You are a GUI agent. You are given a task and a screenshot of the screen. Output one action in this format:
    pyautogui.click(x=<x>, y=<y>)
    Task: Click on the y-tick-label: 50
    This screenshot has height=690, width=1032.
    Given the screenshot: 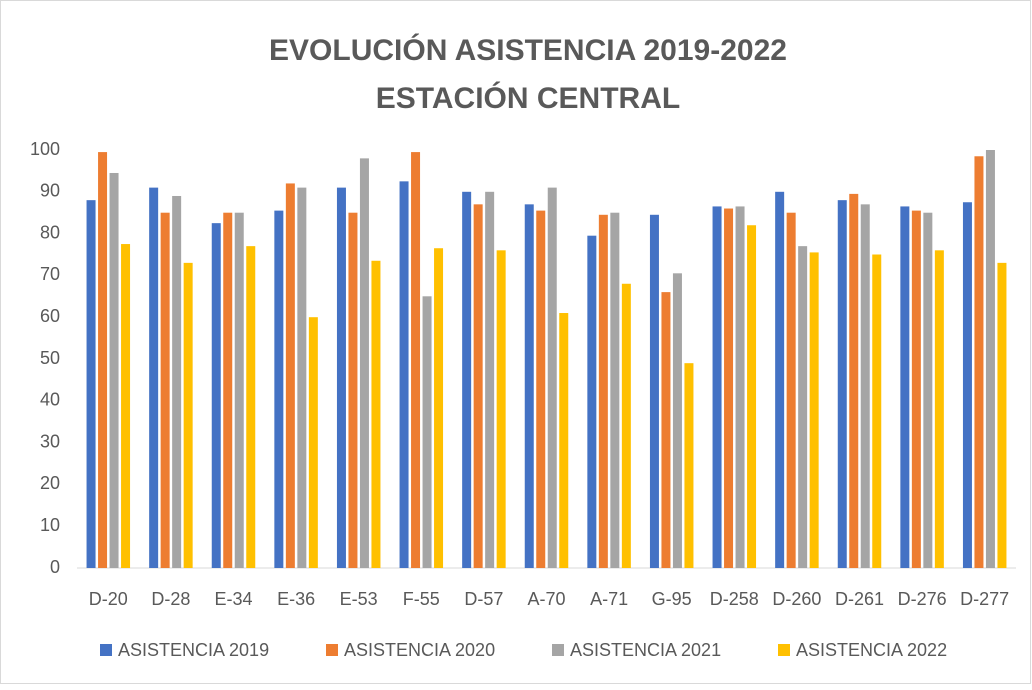 What is the action you would take?
    pyautogui.click(x=50, y=358)
    